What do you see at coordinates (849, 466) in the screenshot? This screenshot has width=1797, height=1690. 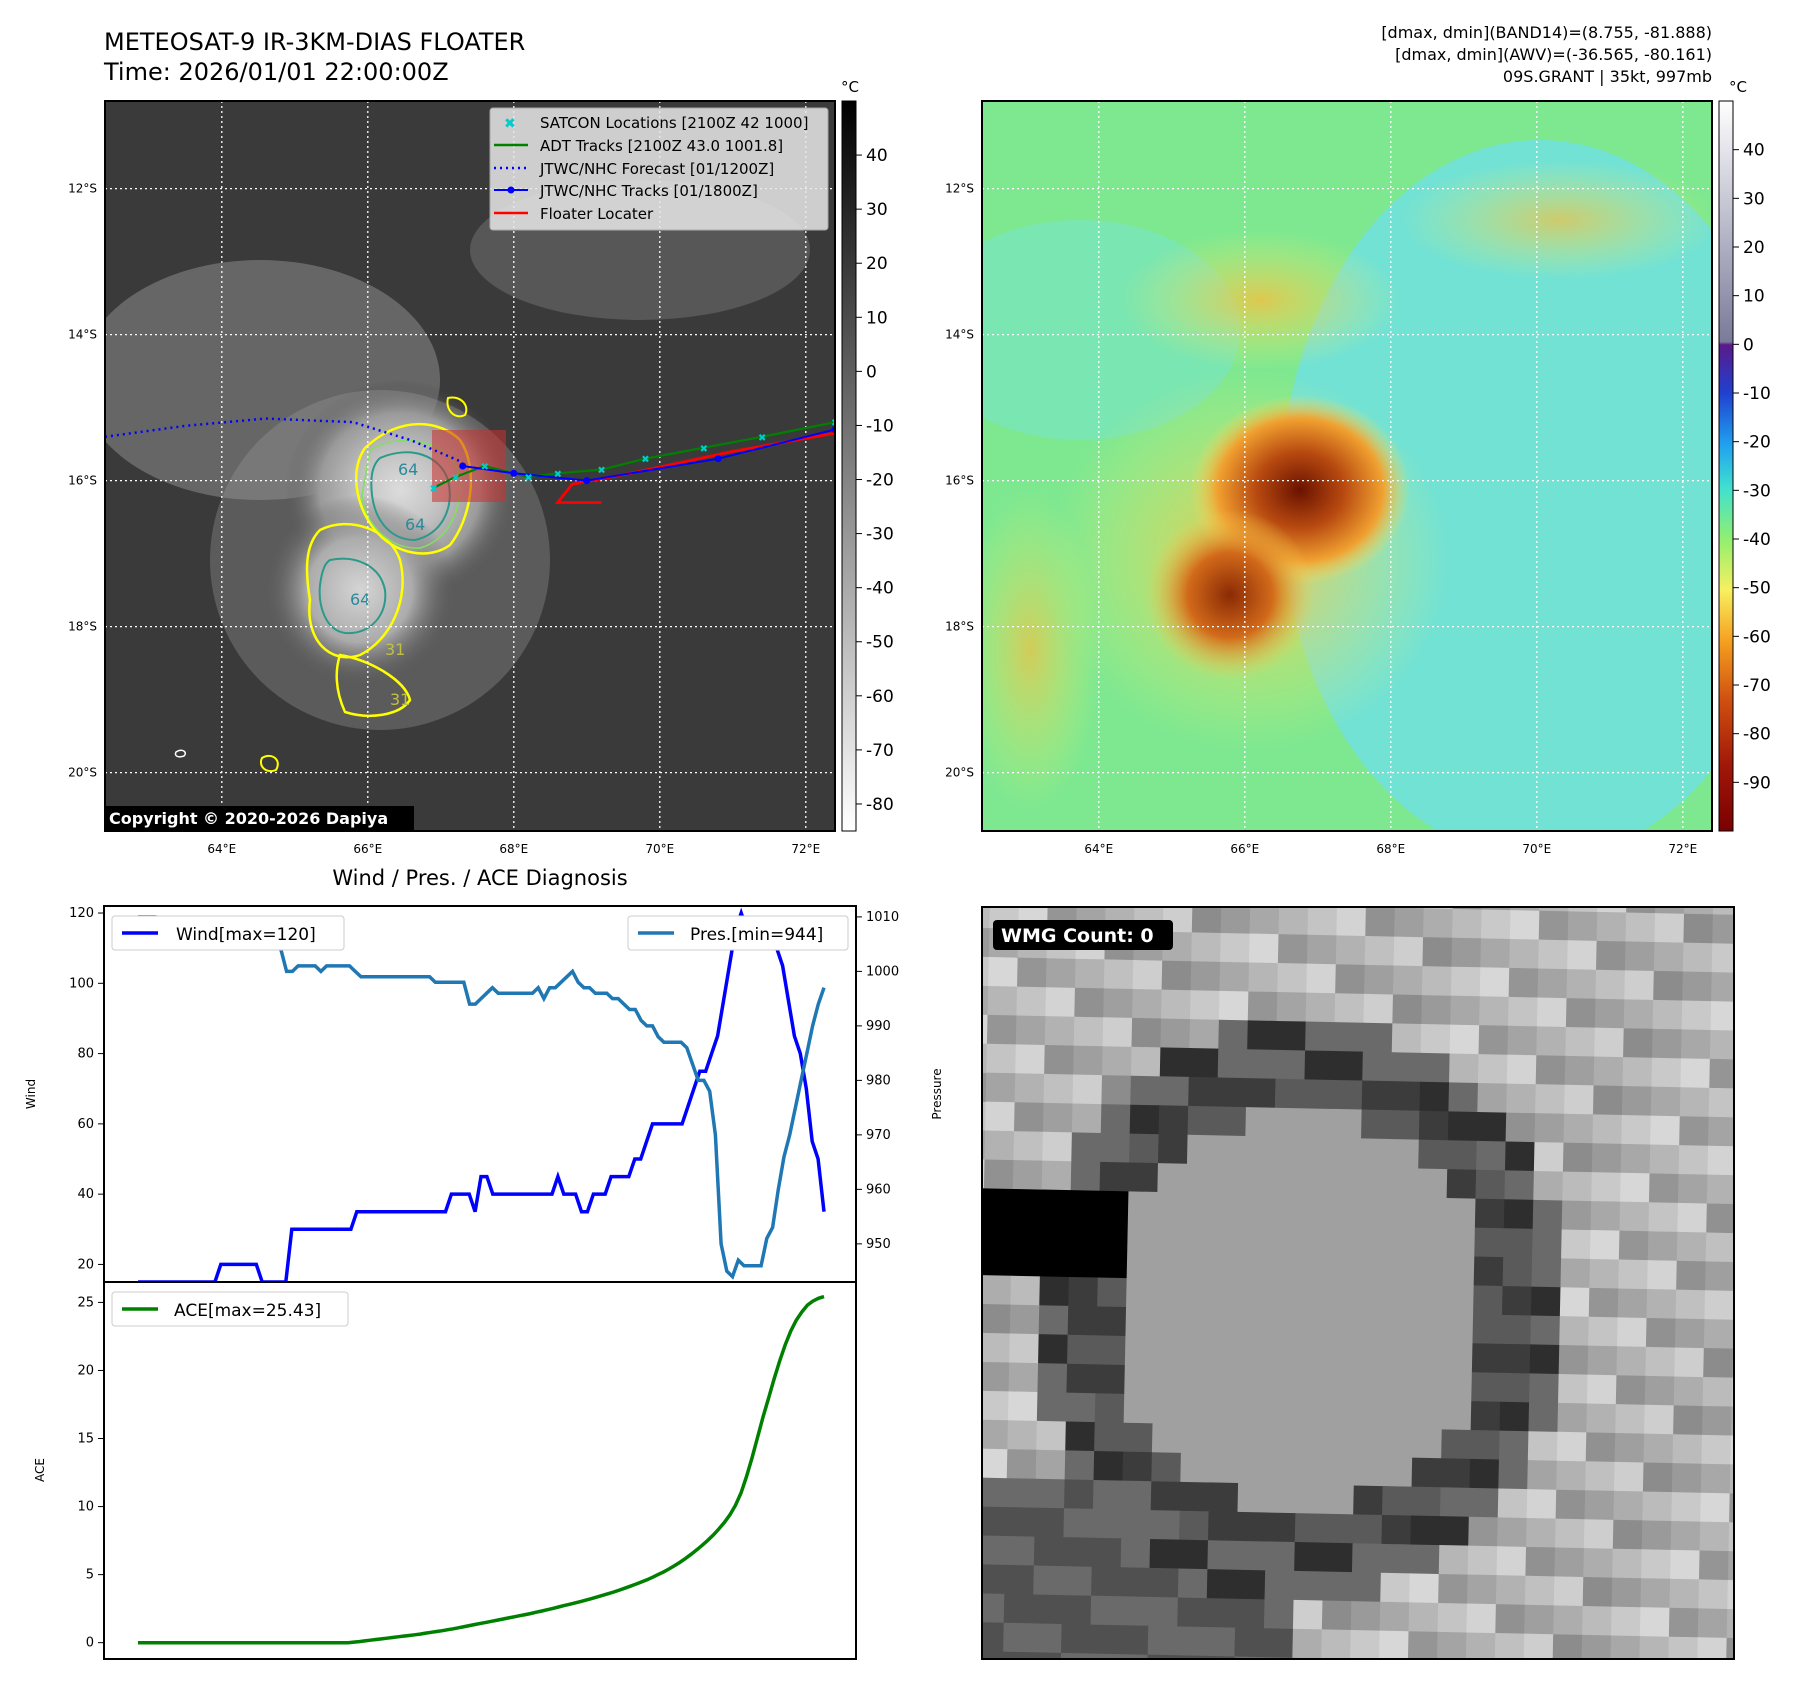 I see `ir-colorbar` at bounding box center [849, 466].